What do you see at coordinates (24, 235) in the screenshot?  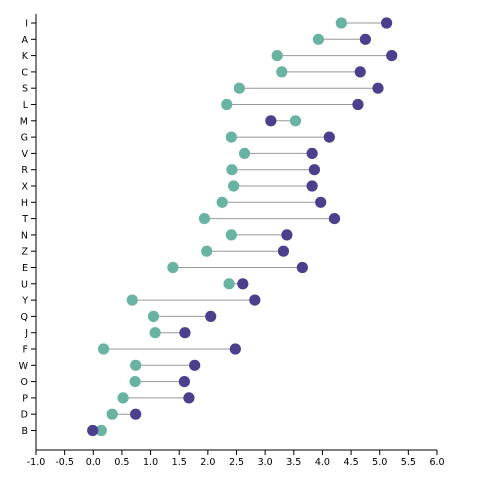 I see `y-tick-label: N` at bounding box center [24, 235].